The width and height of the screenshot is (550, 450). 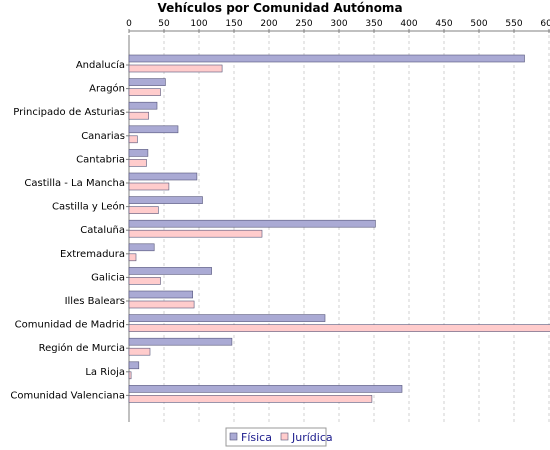 I want to click on chart-title: Vehículos por Comunidad Autónoma, so click(x=279, y=8).